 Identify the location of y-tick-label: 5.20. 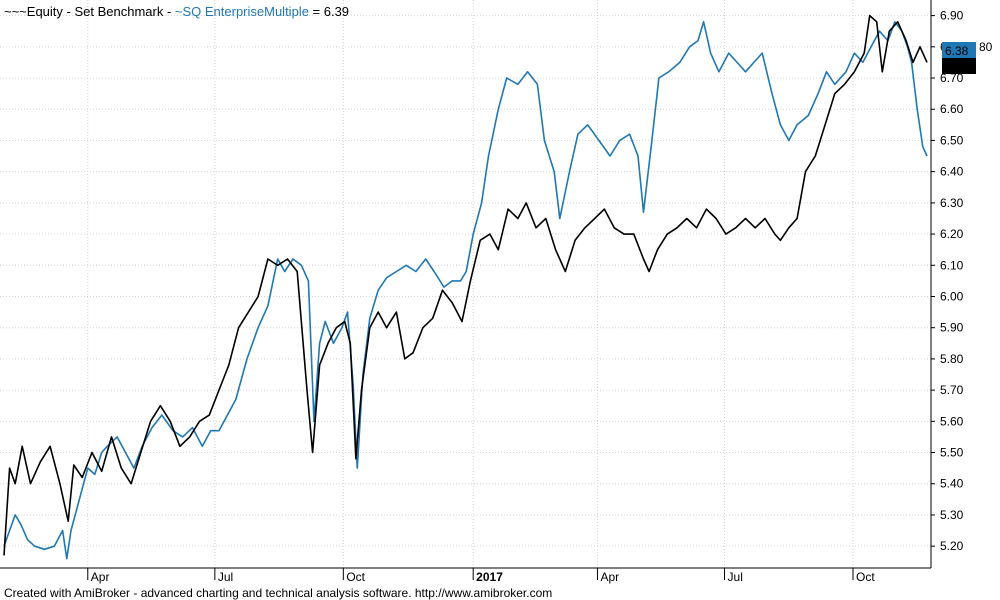
(952, 546).